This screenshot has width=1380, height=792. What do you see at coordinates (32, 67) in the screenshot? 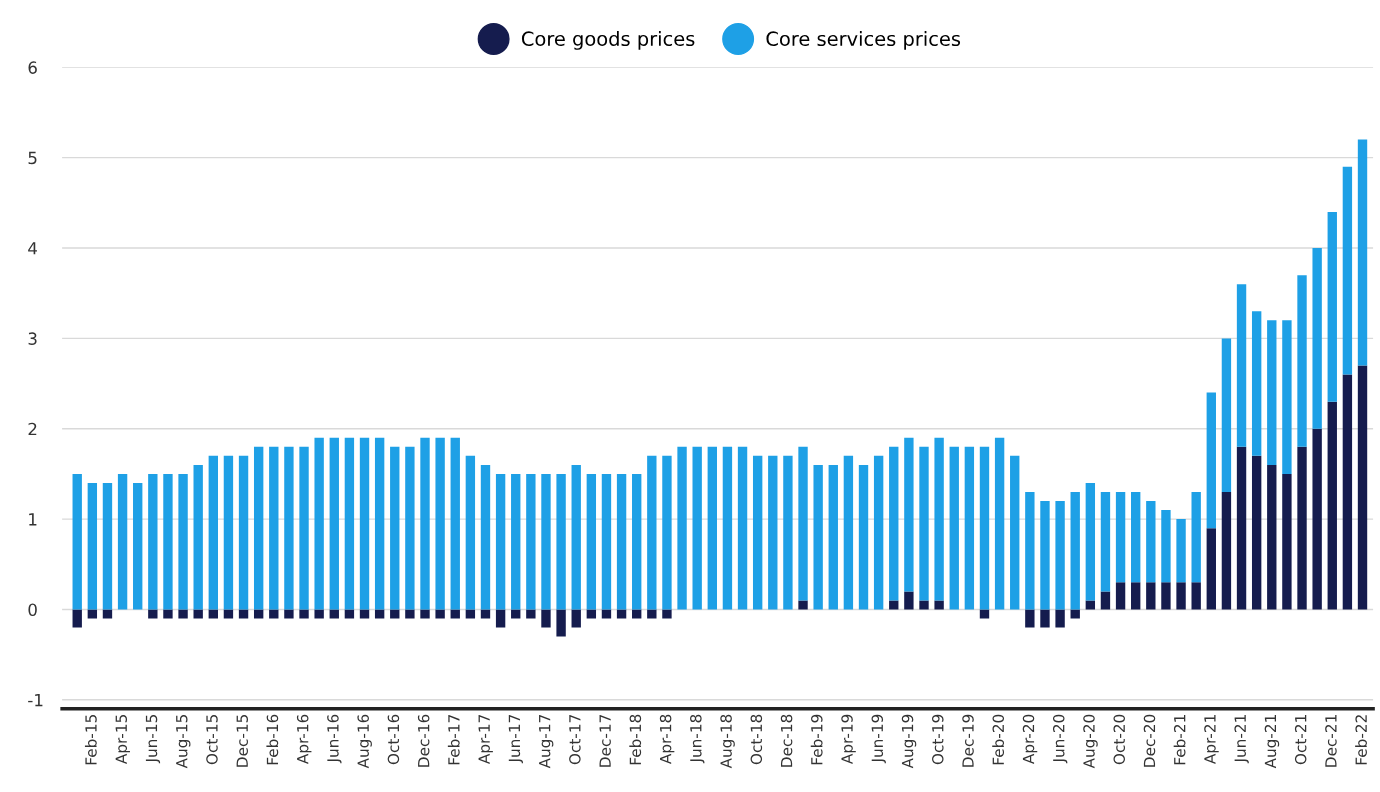
I see `y-tick-label: 6` at bounding box center [32, 67].